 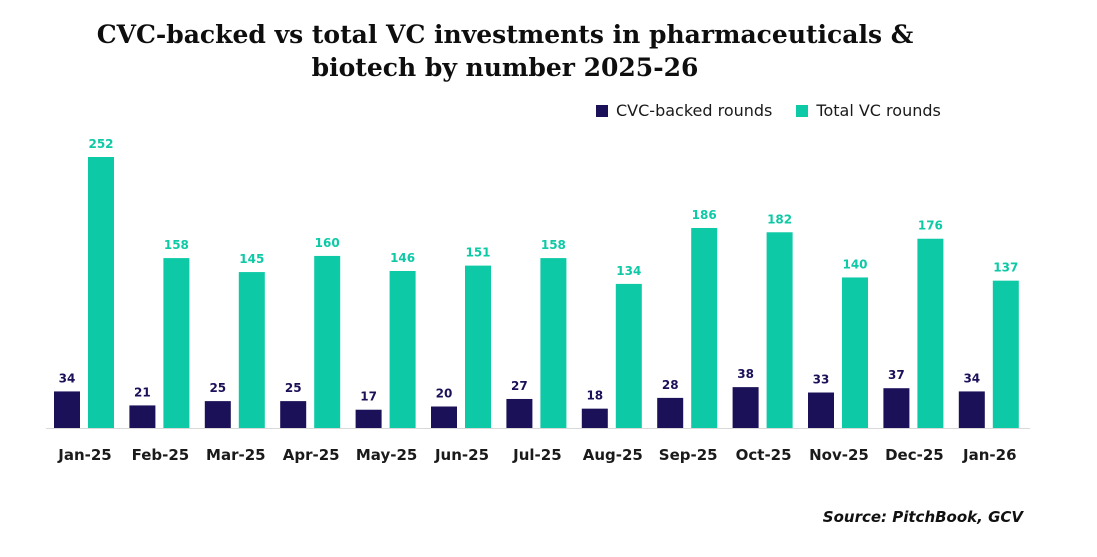 I want to click on data-label-cvc-dec-25: 37, so click(x=896, y=375).